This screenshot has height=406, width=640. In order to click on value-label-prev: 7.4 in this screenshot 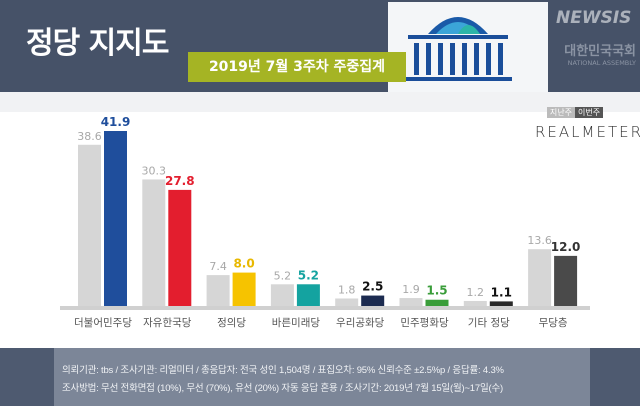, I will do `click(218, 266)`.